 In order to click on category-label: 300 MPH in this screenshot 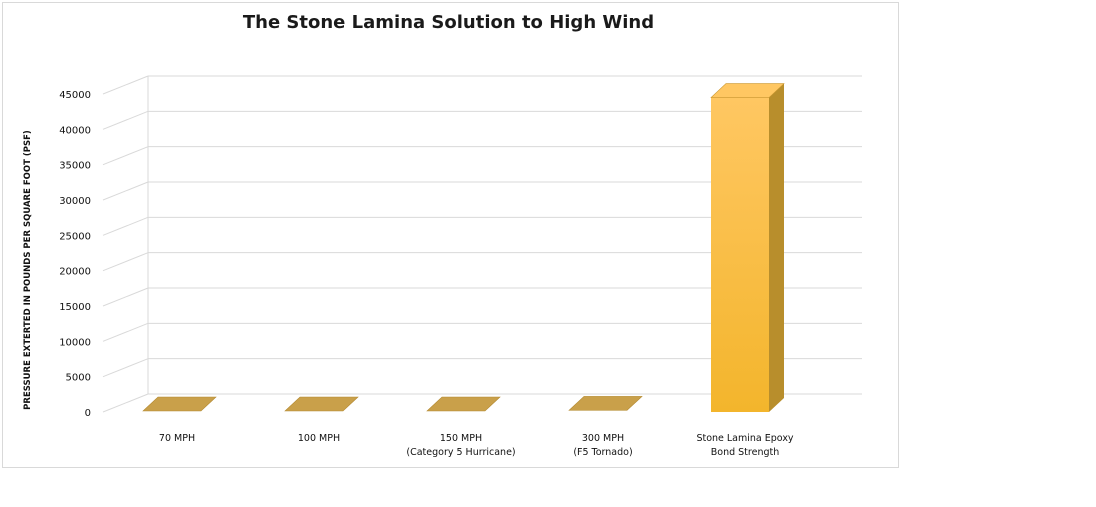, I will do `click(603, 438)`.